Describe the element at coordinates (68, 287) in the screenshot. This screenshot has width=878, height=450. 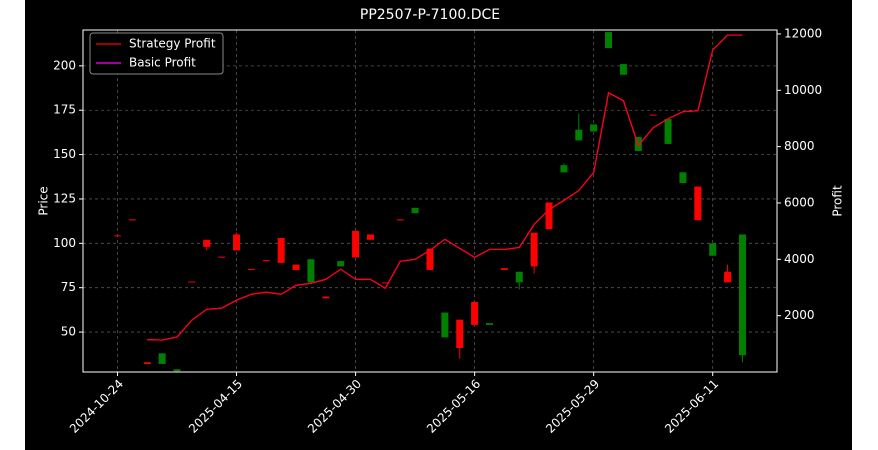
I see `y-tick-label: 75` at that location.